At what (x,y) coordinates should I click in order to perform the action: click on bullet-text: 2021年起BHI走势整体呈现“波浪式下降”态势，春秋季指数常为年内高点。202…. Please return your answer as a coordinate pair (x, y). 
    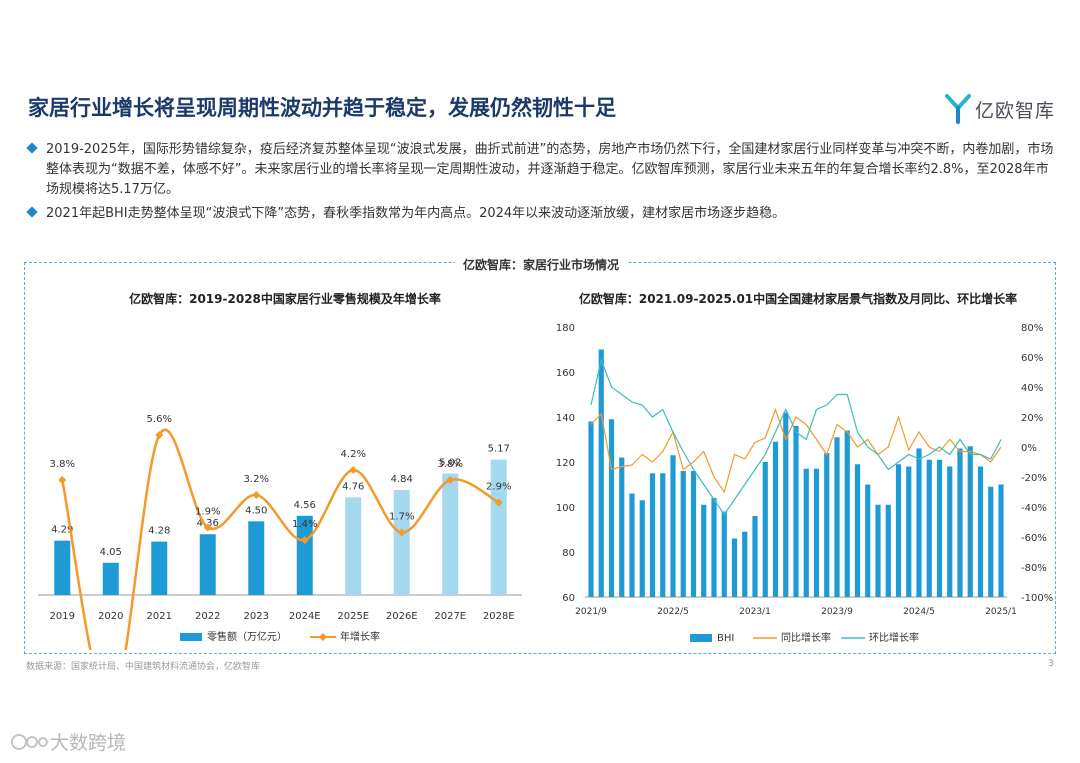
    Looking at the image, I should click on (416, 213).